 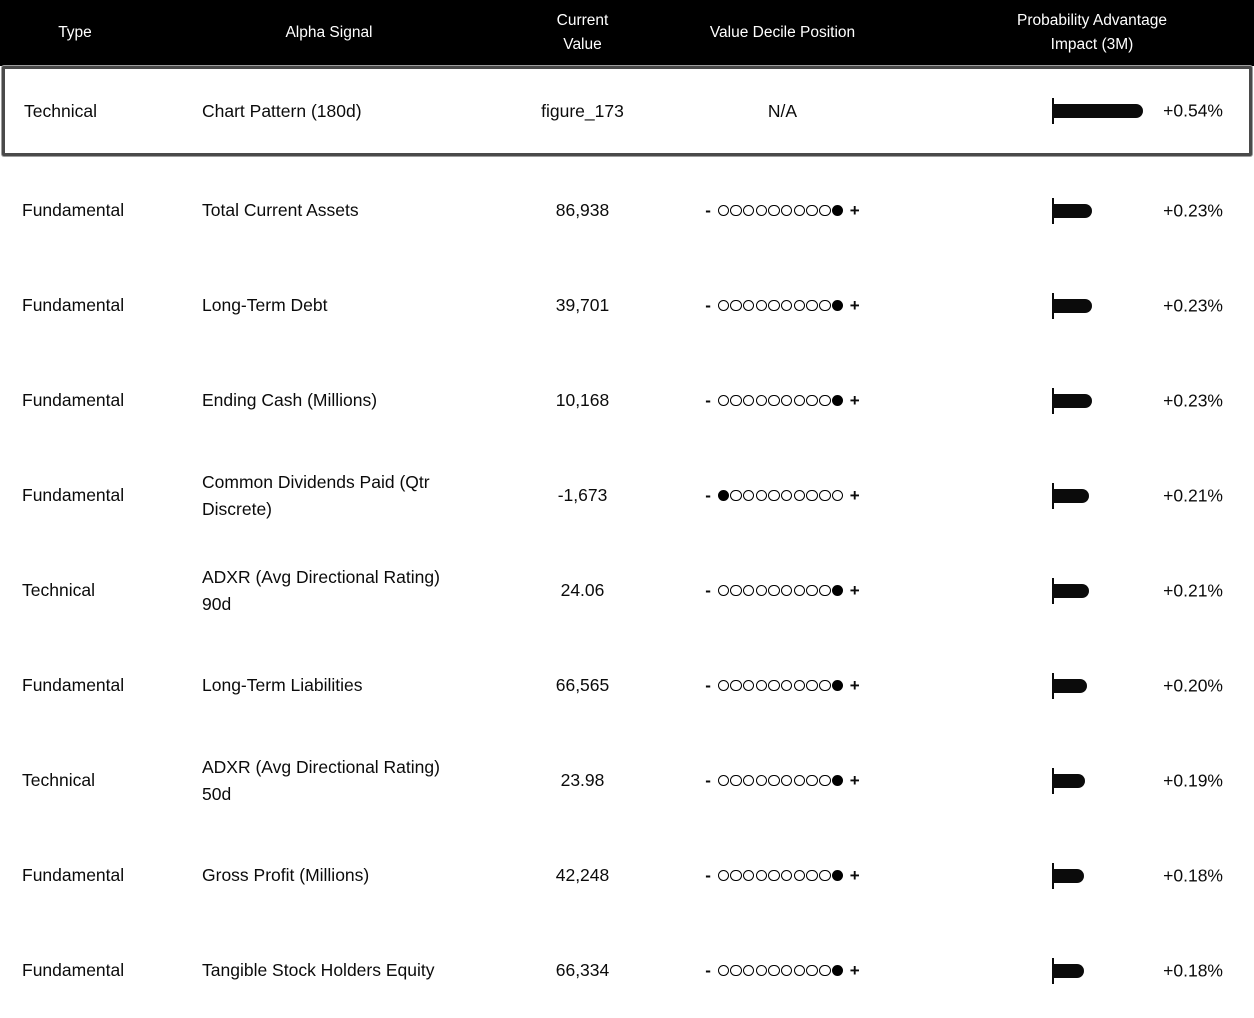 What do you see at coordinates (582, 780) in the screenshot?
I see `row-value: 23.98` at bounding box center [582, 780].